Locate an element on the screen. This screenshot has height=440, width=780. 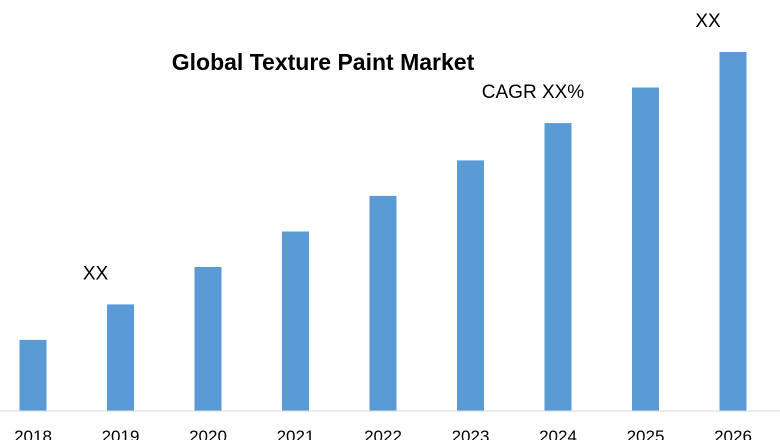
bar-2024 is located at coordinates (558, 267).